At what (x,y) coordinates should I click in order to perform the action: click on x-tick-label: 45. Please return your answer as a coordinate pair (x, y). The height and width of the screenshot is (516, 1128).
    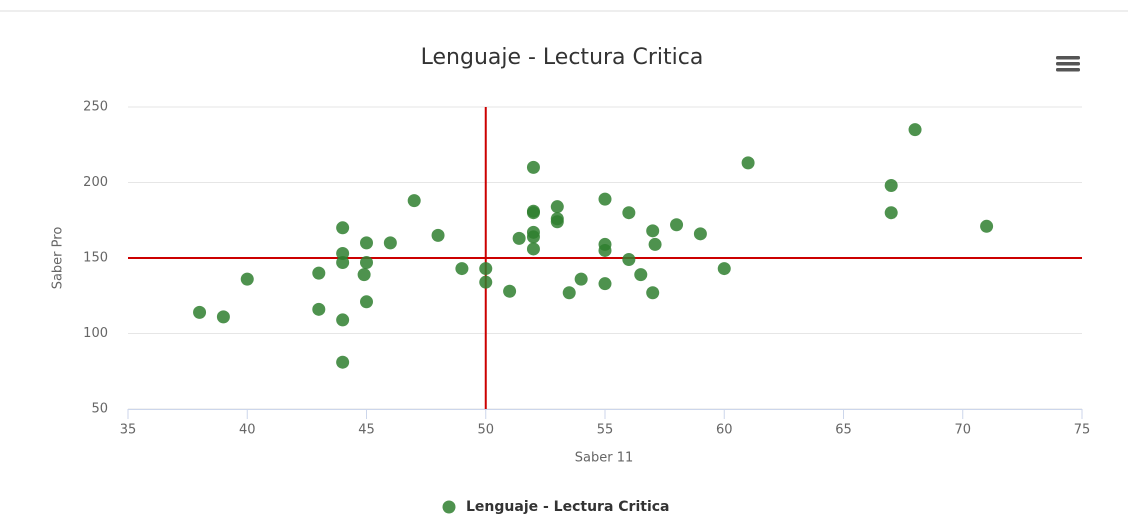
    Looking at the image, I should click on (366, 430).